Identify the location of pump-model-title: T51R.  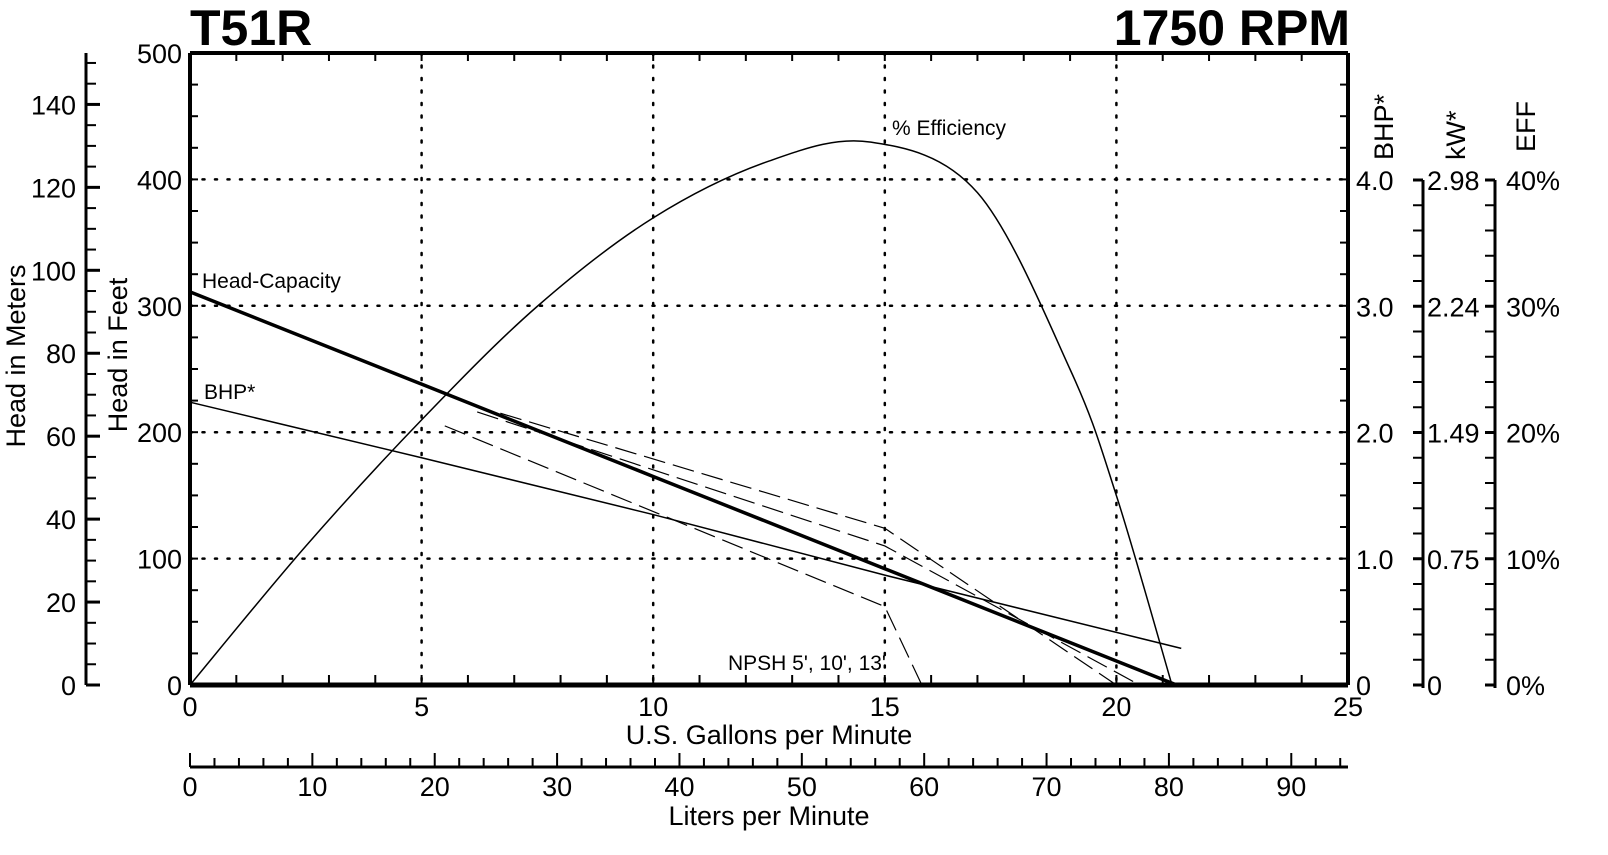
(251, 28).